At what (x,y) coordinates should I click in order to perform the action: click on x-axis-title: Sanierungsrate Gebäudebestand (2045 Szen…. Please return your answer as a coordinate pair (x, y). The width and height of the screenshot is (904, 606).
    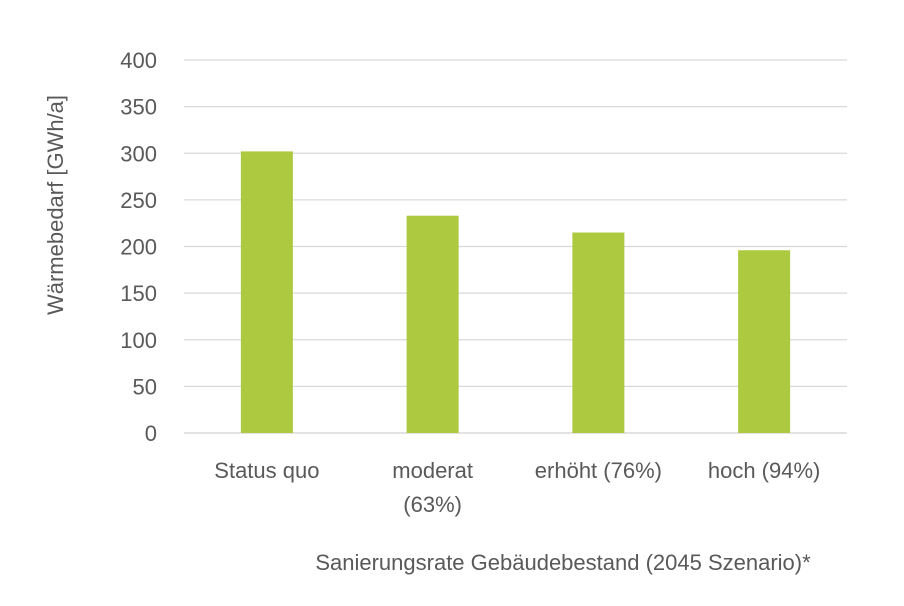
    Looking at the image, I should click on (563, 562).